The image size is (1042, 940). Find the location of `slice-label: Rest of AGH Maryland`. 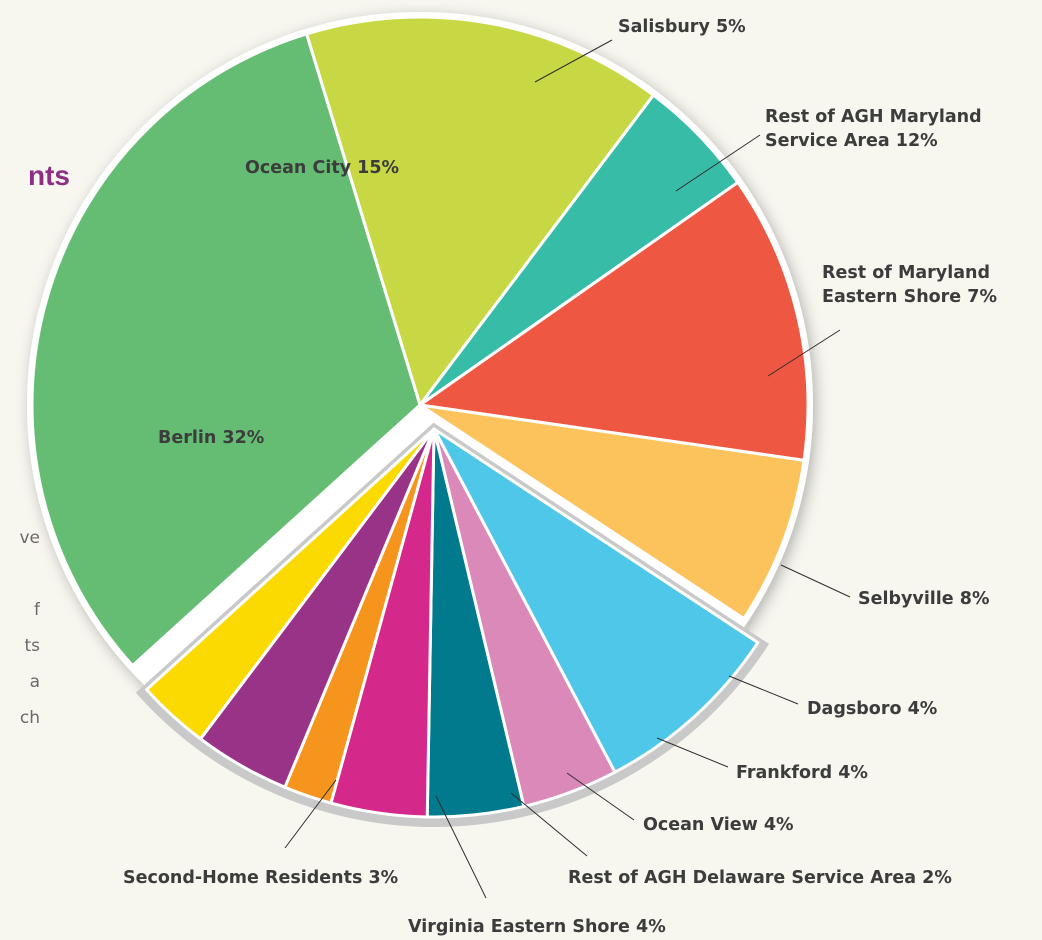

slice-label: Rest of AGH Maryland is located at coordinates (873, 117).